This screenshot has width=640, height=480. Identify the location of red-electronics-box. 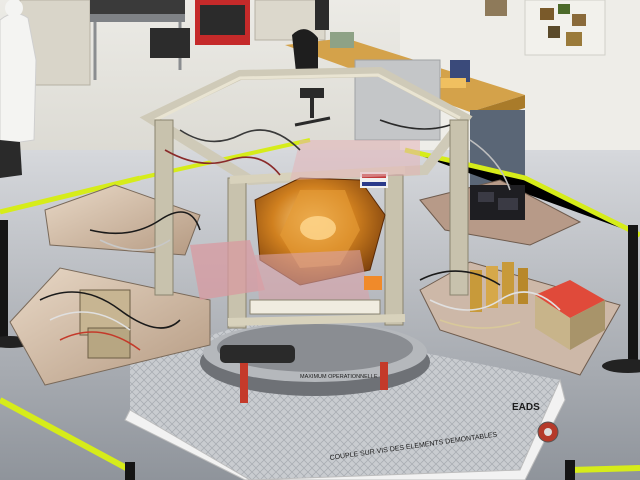
(570, 315).